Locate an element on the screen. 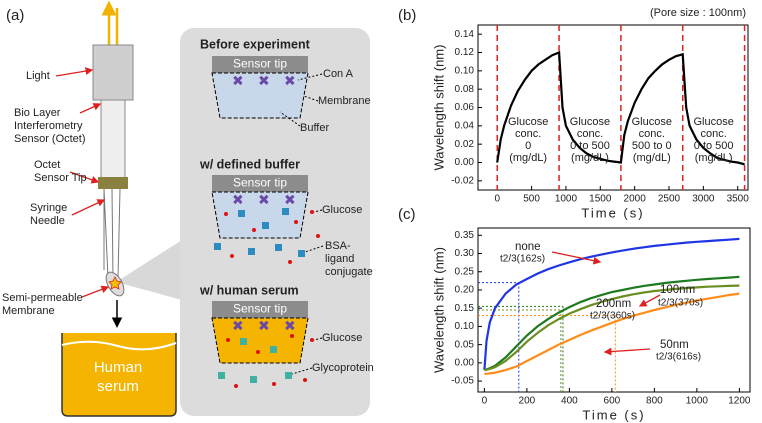 This screenshot has height=423, width=762. label: ligand is located at coordinates (339, 259).